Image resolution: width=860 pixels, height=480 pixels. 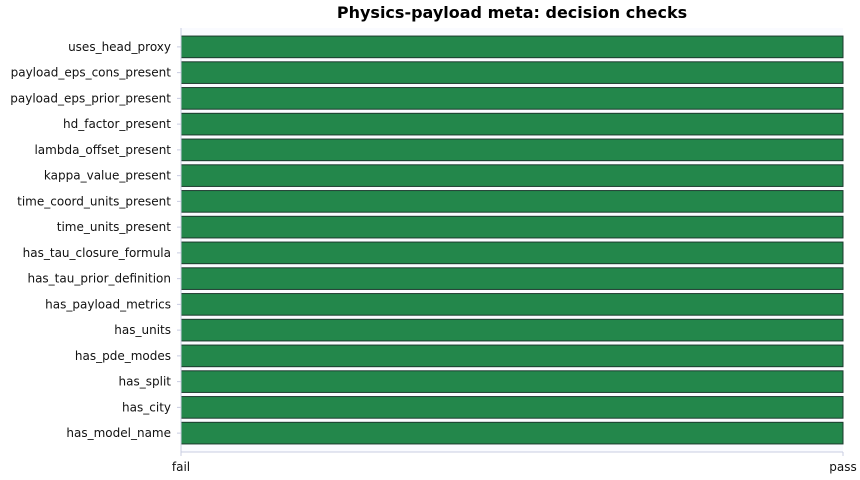 What do you see at coordinates (94, 201) in the screenshot?
I see `y-tick-label: time_coord_units_present` at bounding box center [94, 201].